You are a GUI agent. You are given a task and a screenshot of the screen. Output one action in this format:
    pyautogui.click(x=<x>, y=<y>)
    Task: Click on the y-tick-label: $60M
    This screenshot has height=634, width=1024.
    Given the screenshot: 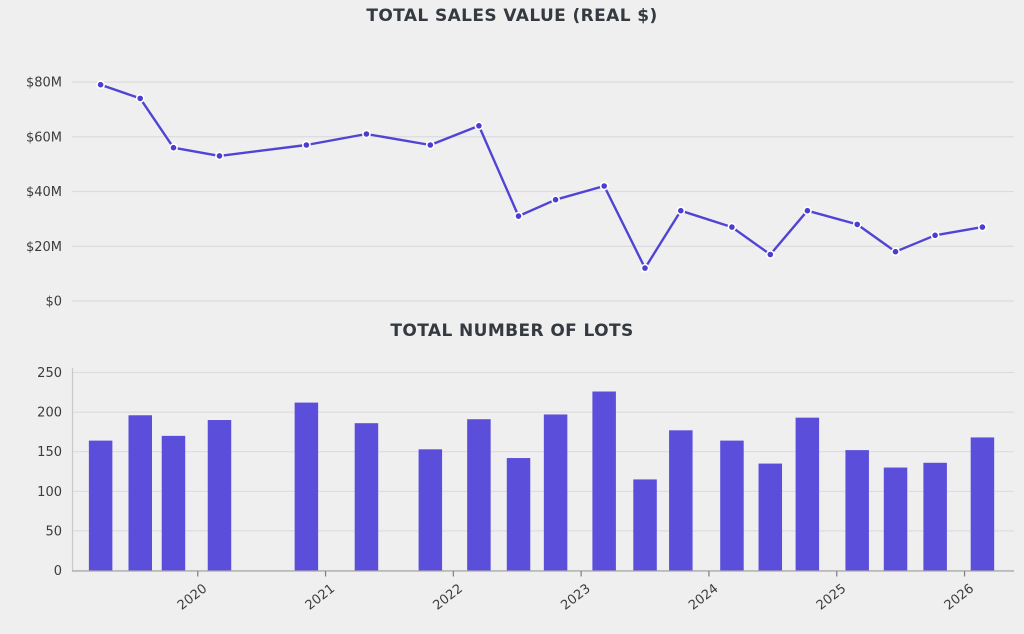 What is the action you would take?
    pyautogui.click(x=44, y=137)
    